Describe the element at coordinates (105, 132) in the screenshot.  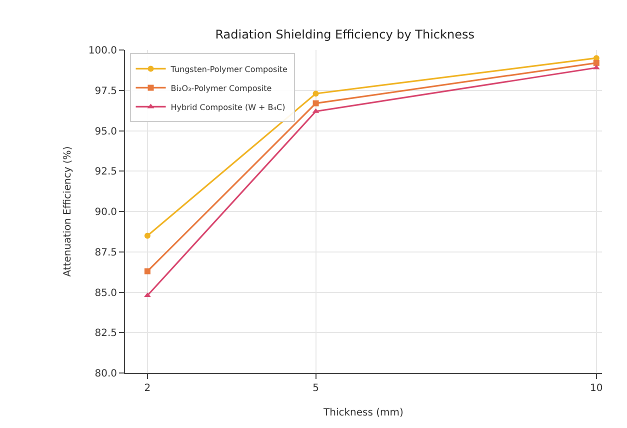
I see `y-tick-label: 95.0` at that location.